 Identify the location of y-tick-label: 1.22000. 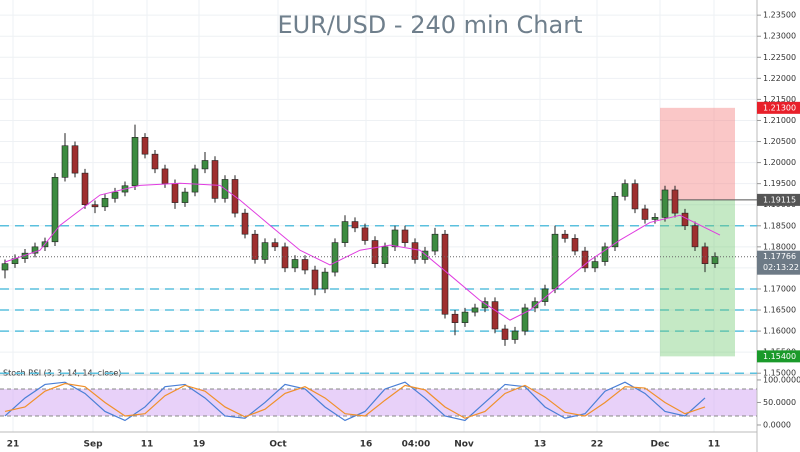
(779, 78).